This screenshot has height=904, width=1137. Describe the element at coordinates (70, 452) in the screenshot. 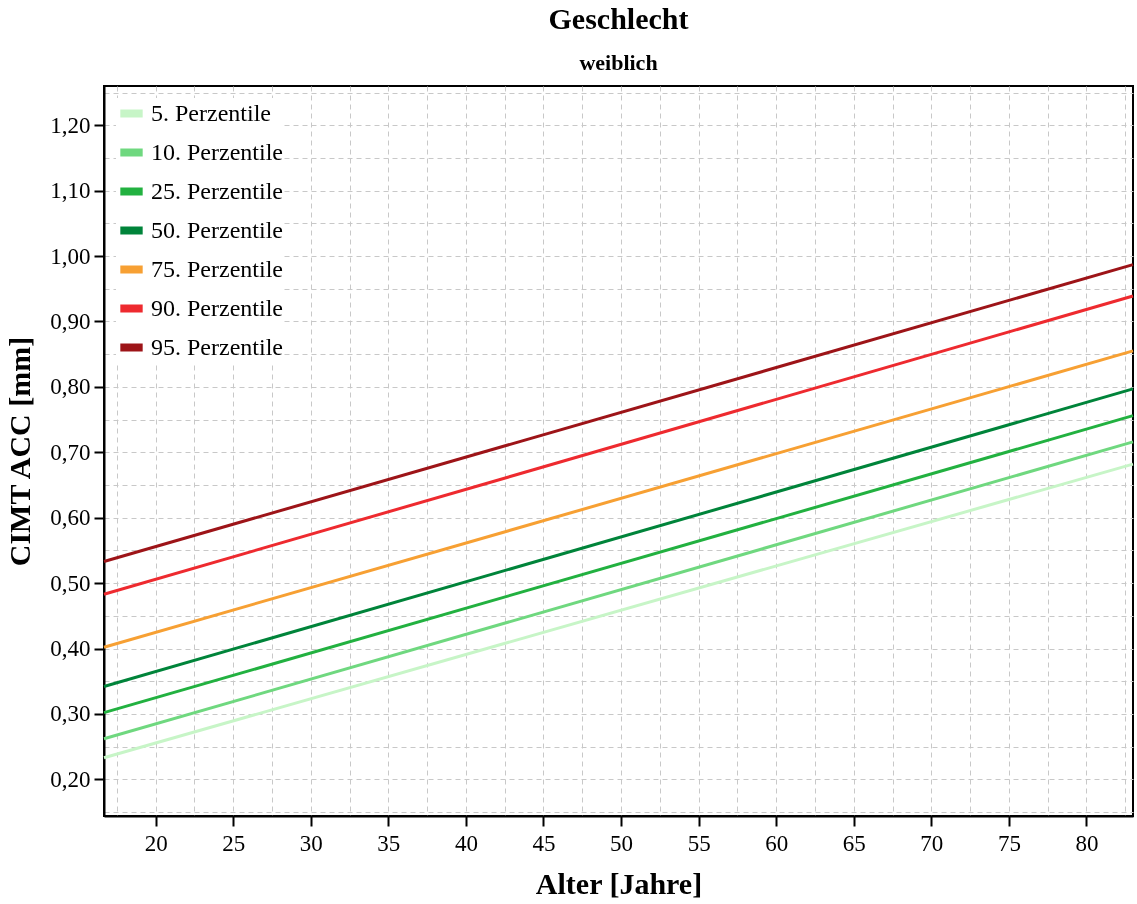

I see `y-tick-label: 0,70` at that location.